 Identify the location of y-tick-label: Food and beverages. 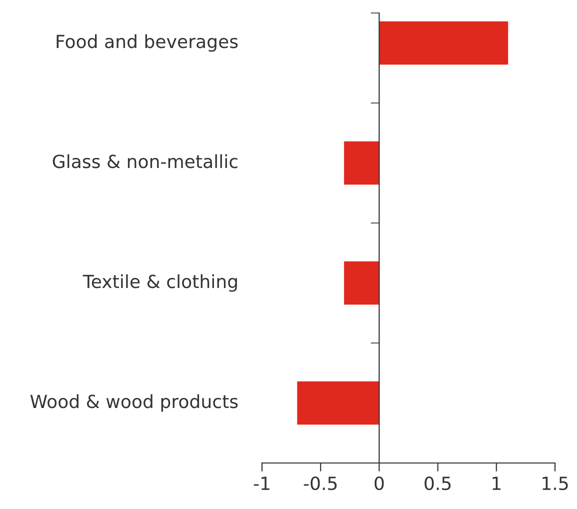
(147, 43).